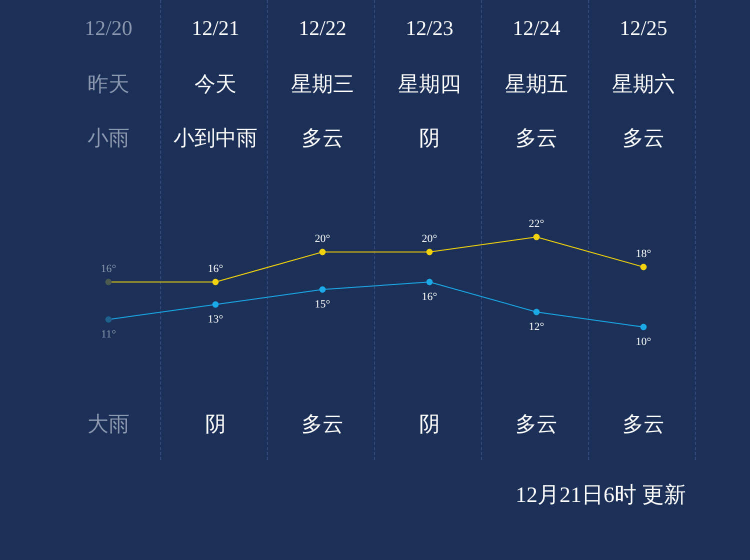  I want to click on x-tick-label: 12/22, so click(323, 28).